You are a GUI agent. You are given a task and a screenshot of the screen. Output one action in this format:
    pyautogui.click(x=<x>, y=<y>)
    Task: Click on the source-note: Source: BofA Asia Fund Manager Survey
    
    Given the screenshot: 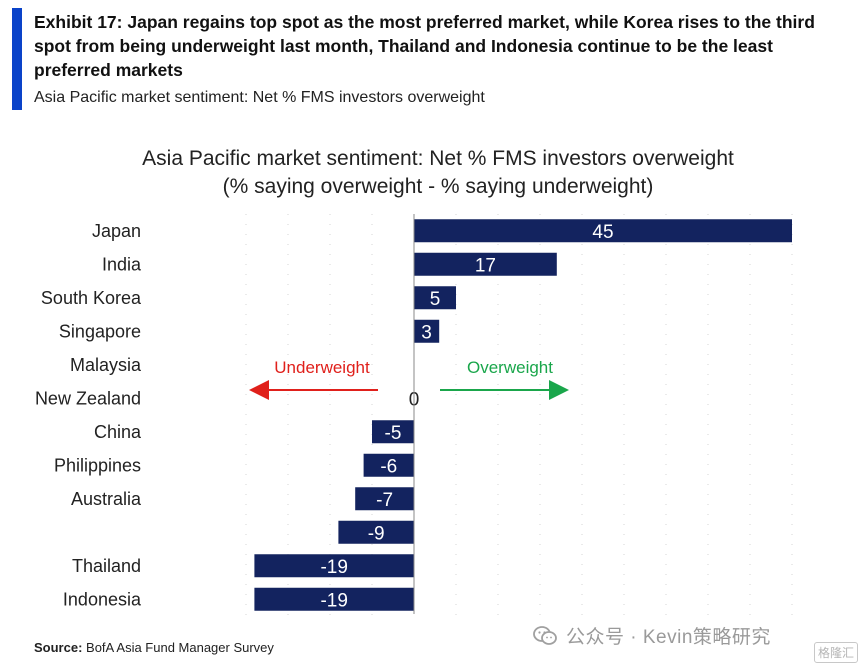 What is the action you would take?
    pyautogui.click(x=154, y=647)
    